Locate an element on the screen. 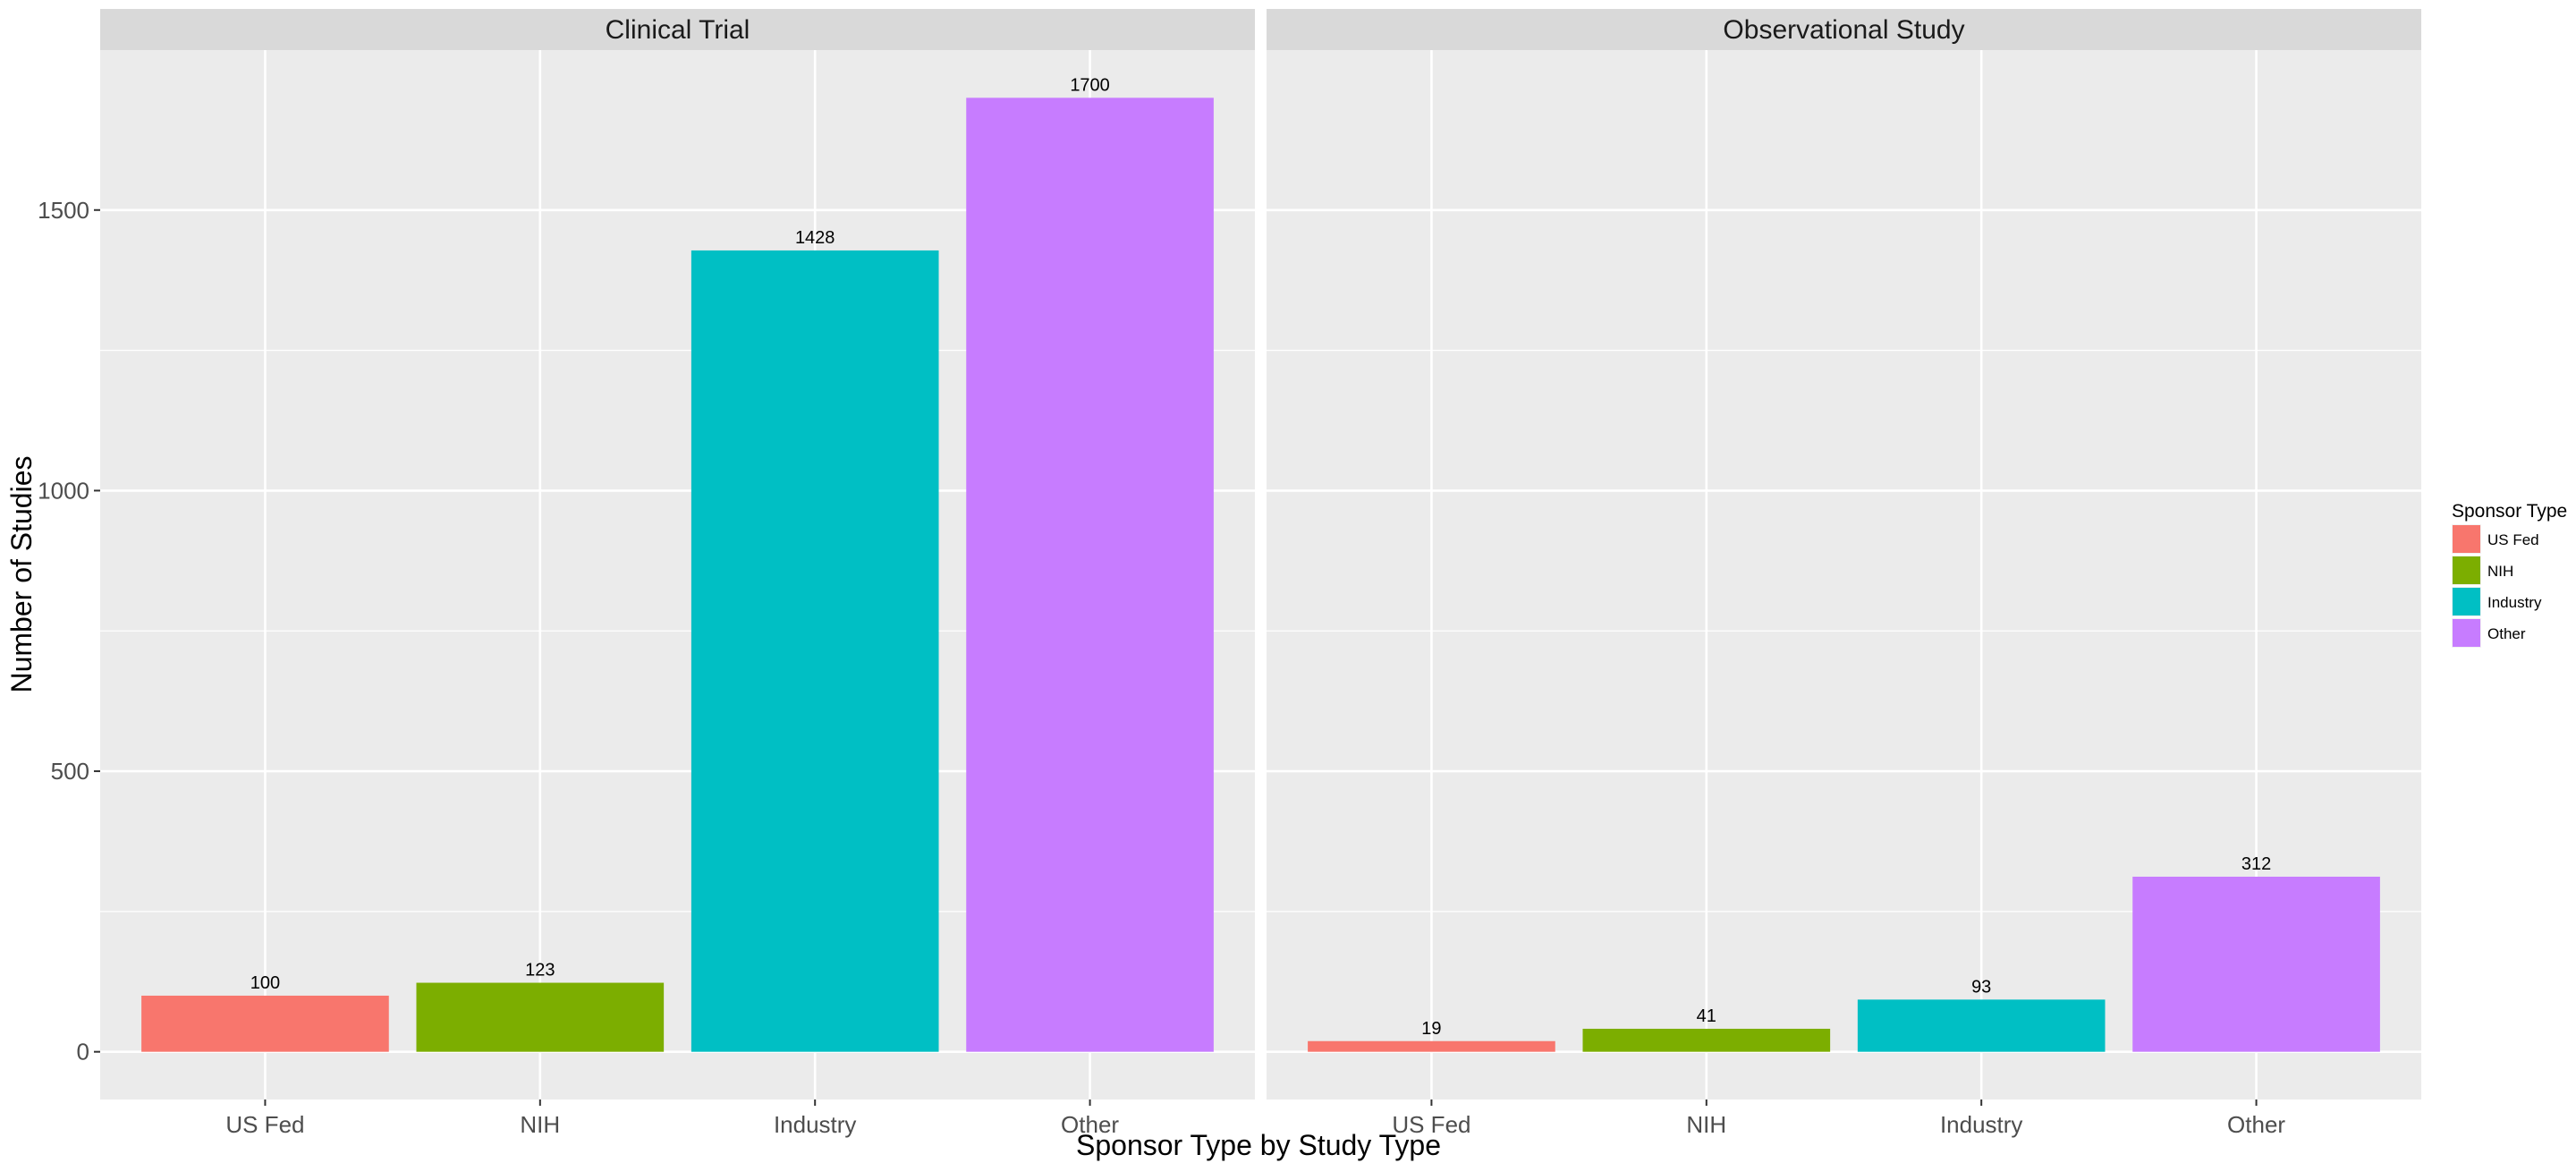  legend-title: Sponsor Type is located at coordinates (2509, 512).